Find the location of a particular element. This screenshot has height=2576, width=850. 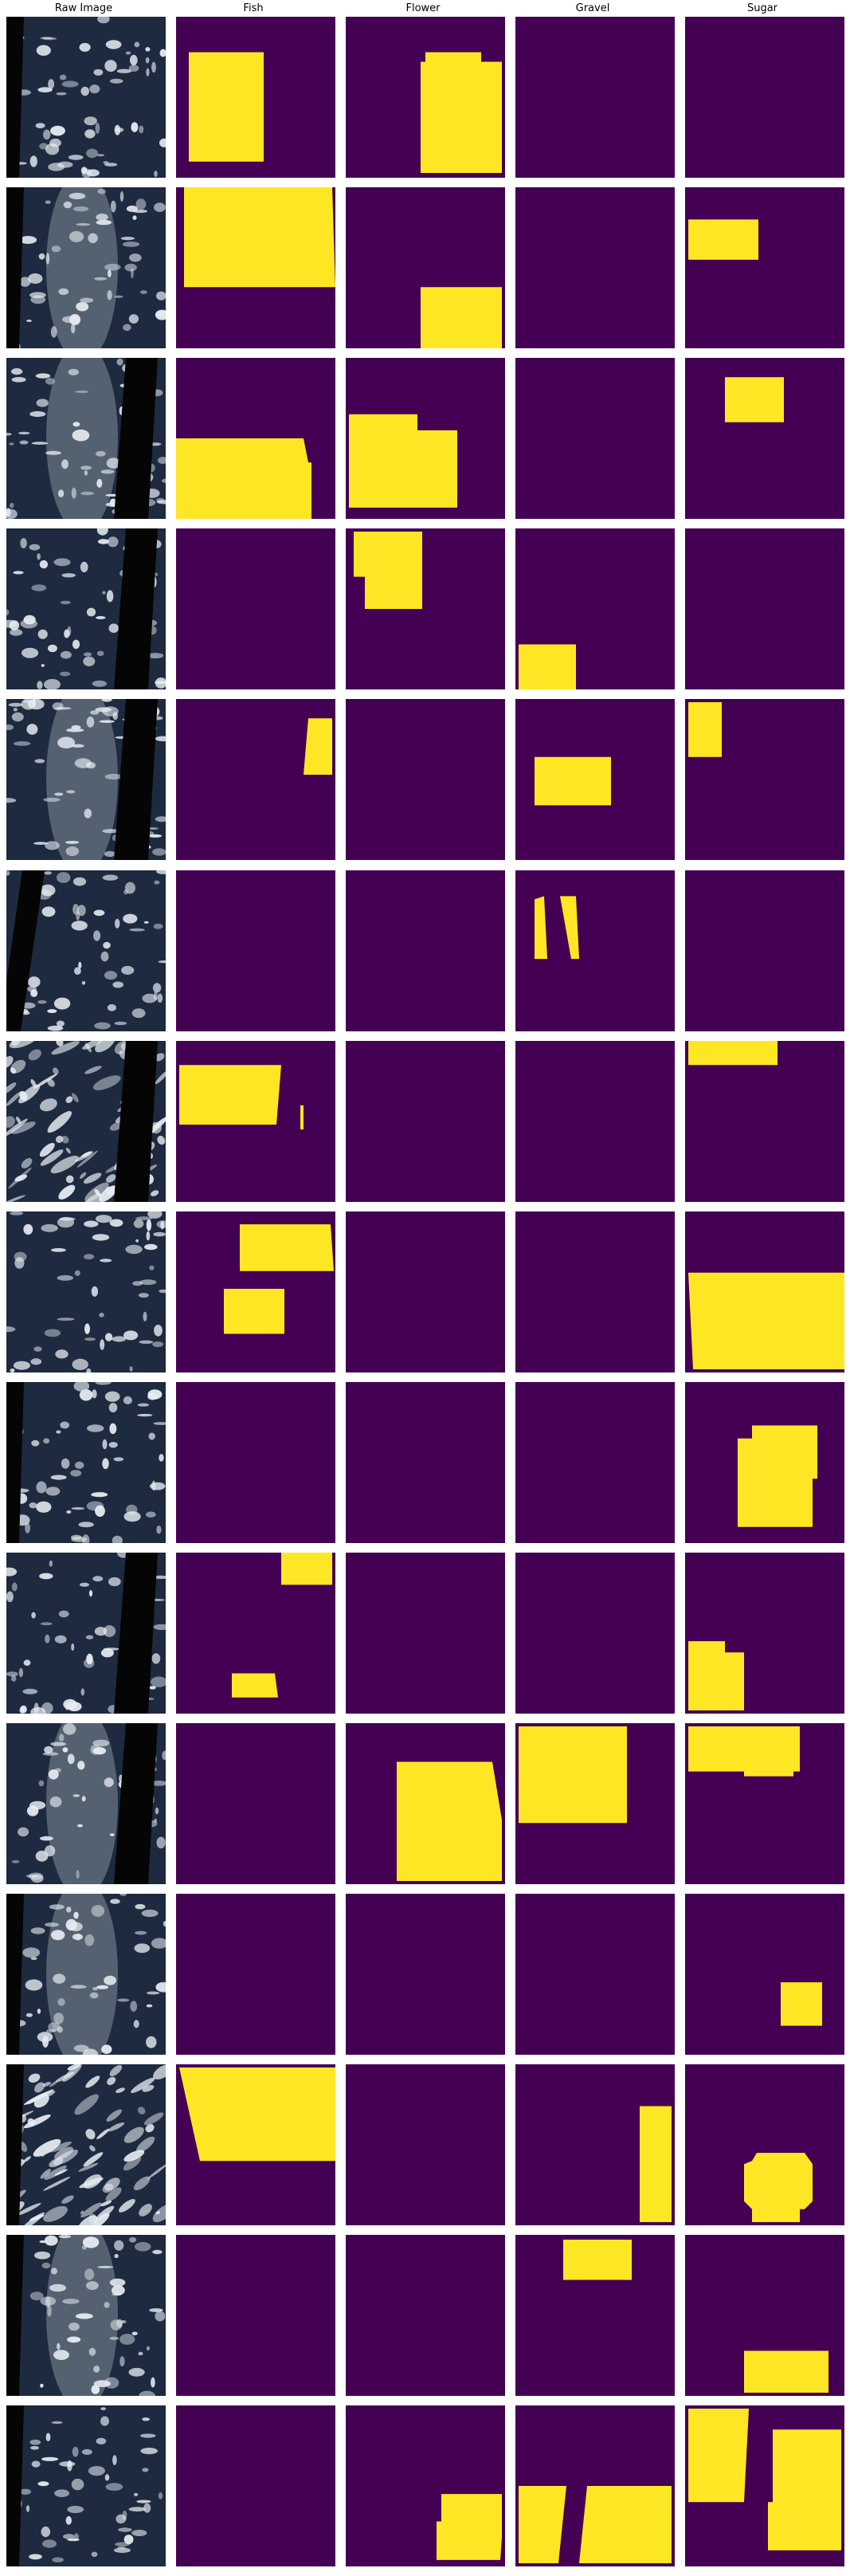

header-gravel: Gravel is located at coordinates (592, 8).